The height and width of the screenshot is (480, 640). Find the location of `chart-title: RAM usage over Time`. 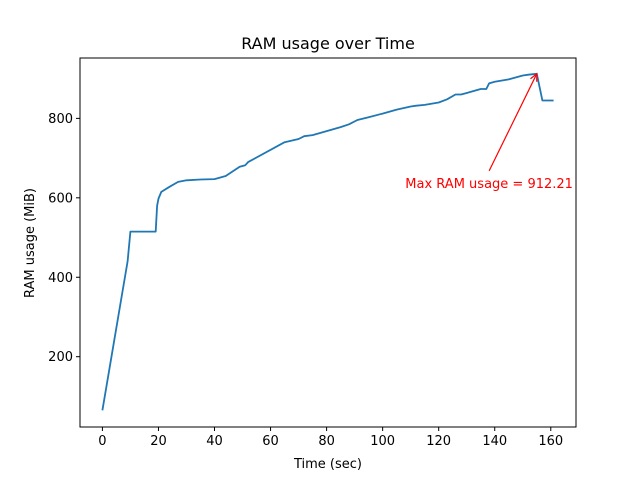

chart-title: RAM usage over Time is located at coordinates (328, 43).